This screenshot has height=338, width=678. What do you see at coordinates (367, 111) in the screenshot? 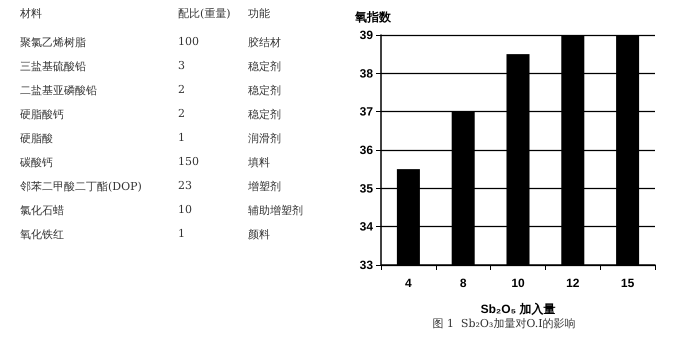
I see `y-tick-label: 37` at bounding box center [367, 111].